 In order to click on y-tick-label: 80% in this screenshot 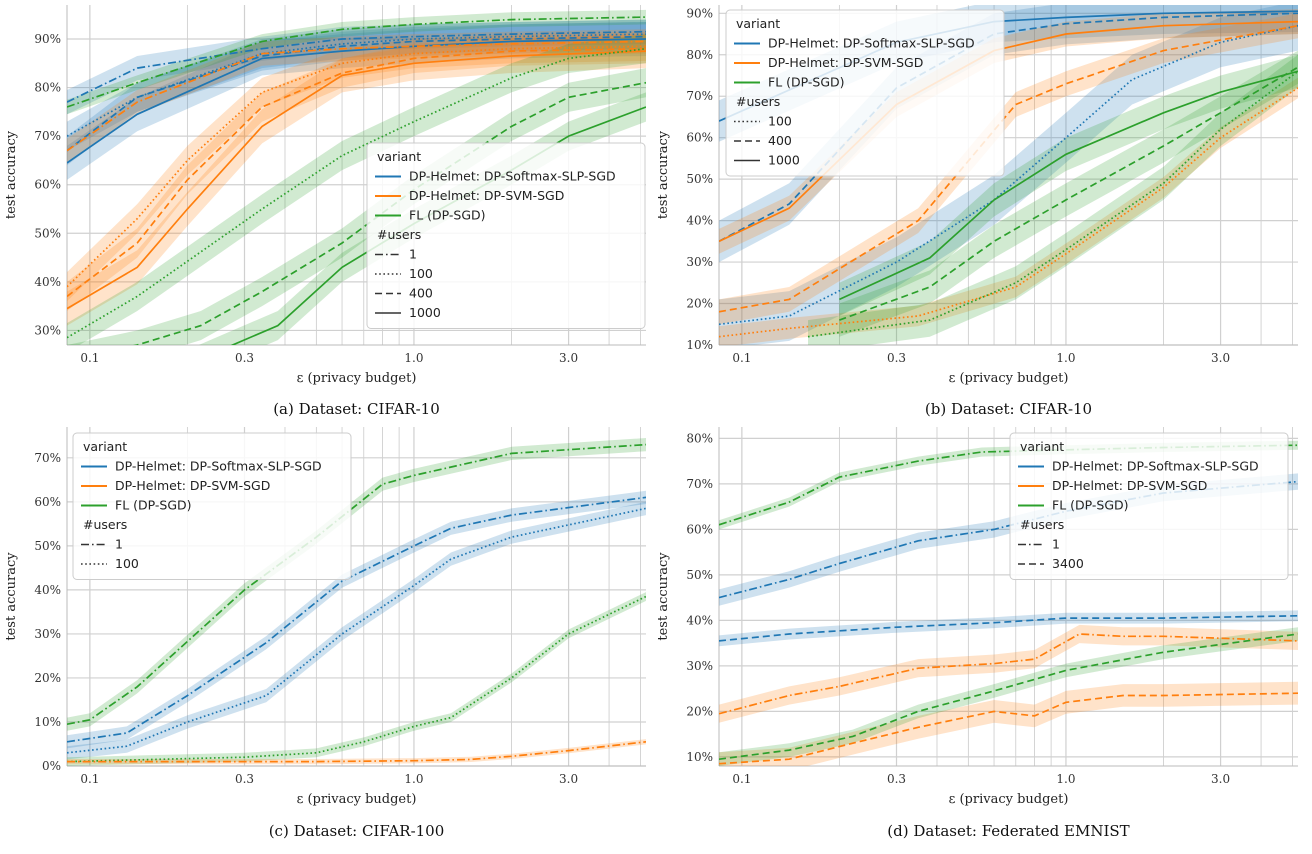, I will do `click(699, 438)`.